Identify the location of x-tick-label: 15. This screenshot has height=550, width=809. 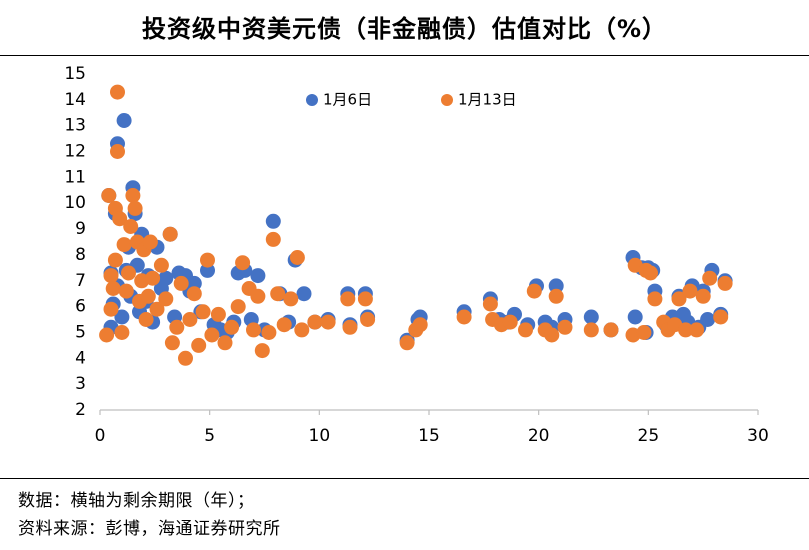
(429, 436).